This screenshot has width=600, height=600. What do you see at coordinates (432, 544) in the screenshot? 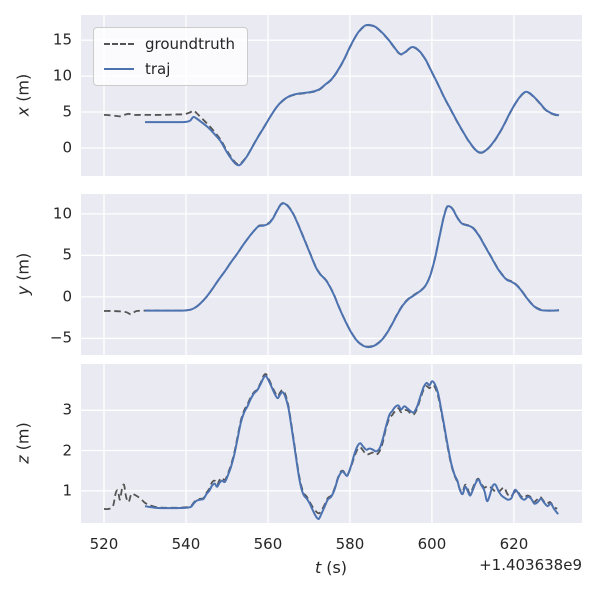
I see `x-tick-label: 600` at bounding box center [432, 544].